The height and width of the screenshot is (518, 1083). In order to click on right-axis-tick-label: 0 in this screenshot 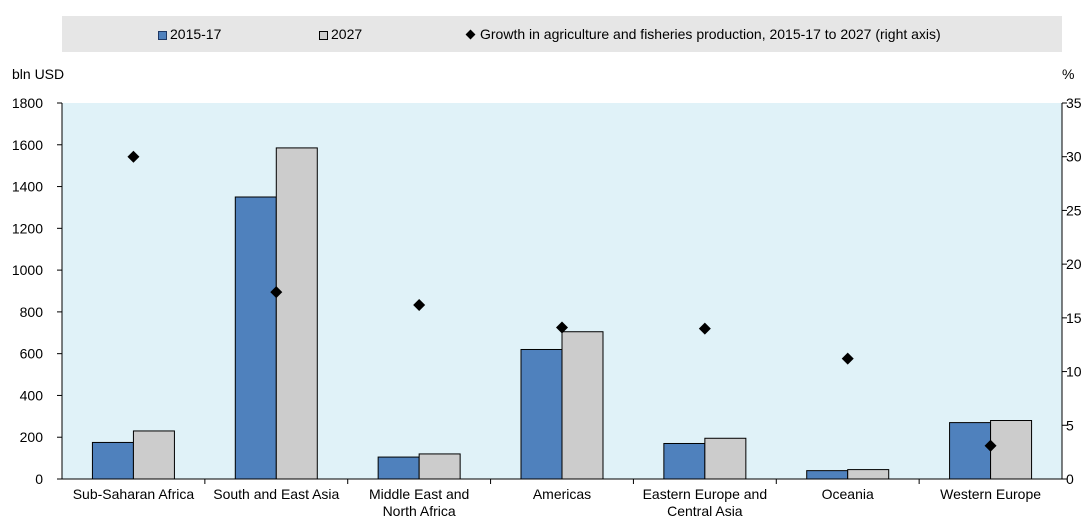, I will do `click(1070, 479)`.